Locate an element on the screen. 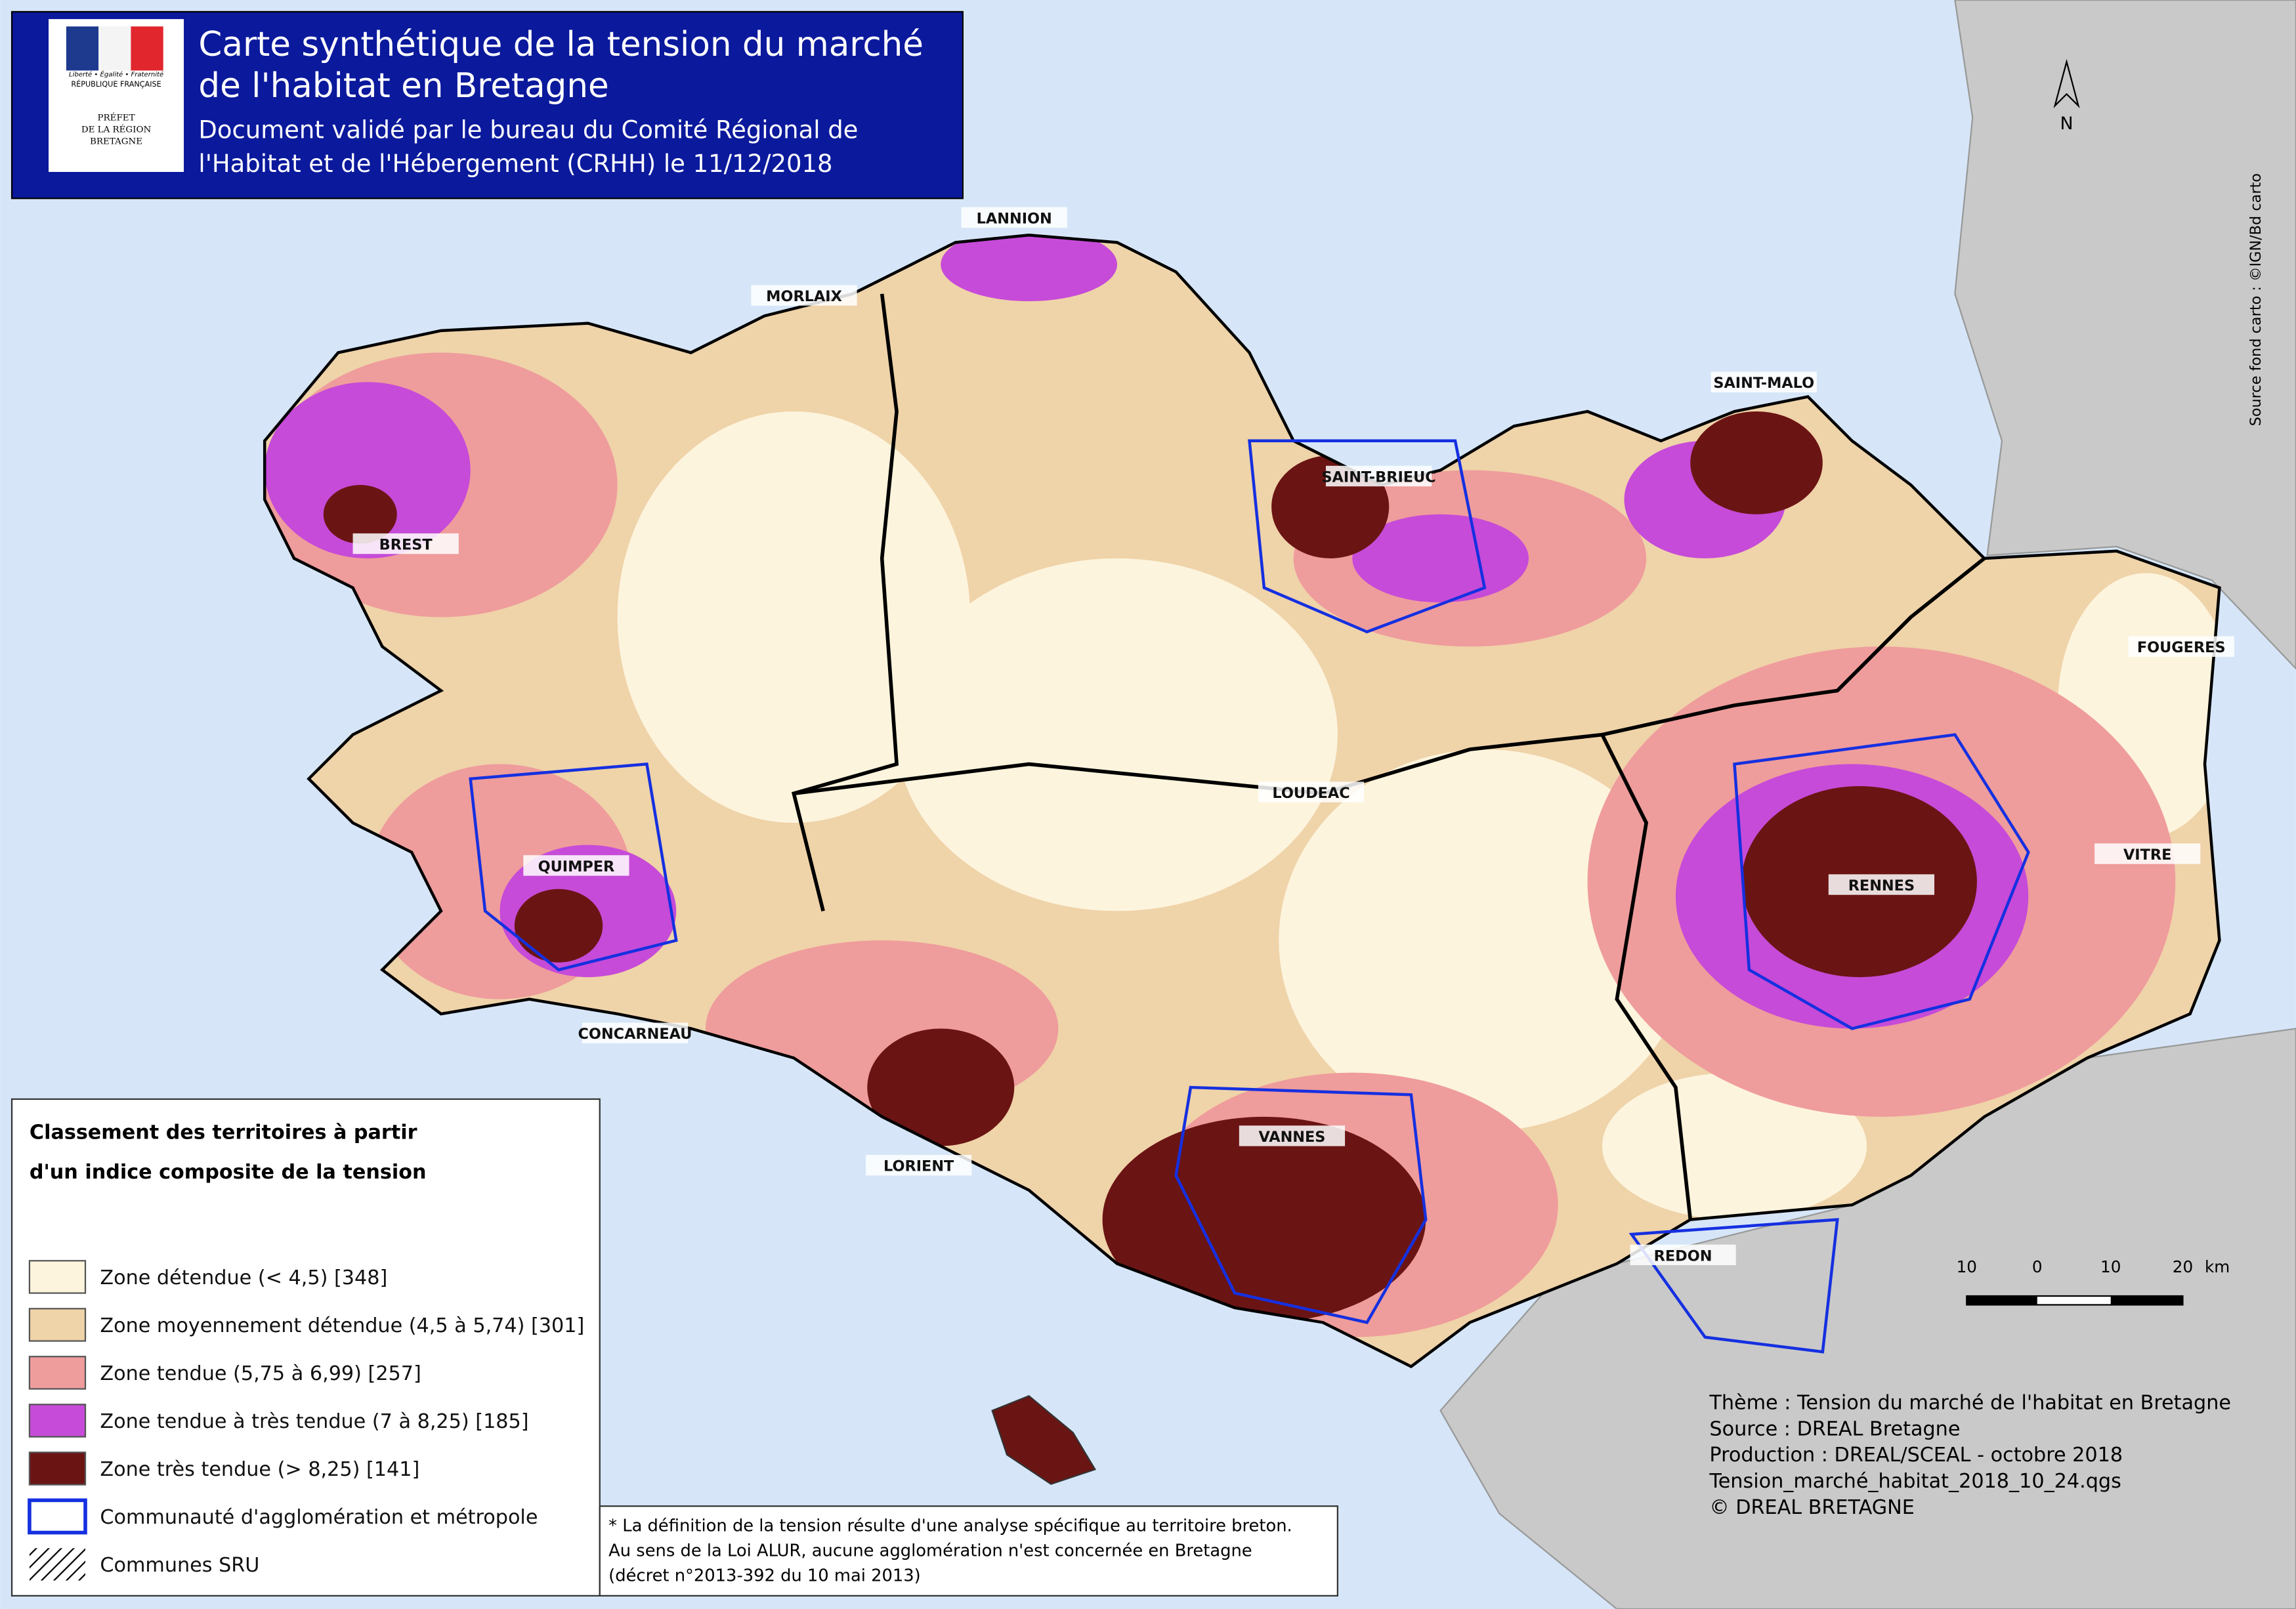 The height and width of the screenshot is (1609, 2296). north-arrow is located at coordinates (2066, 83).